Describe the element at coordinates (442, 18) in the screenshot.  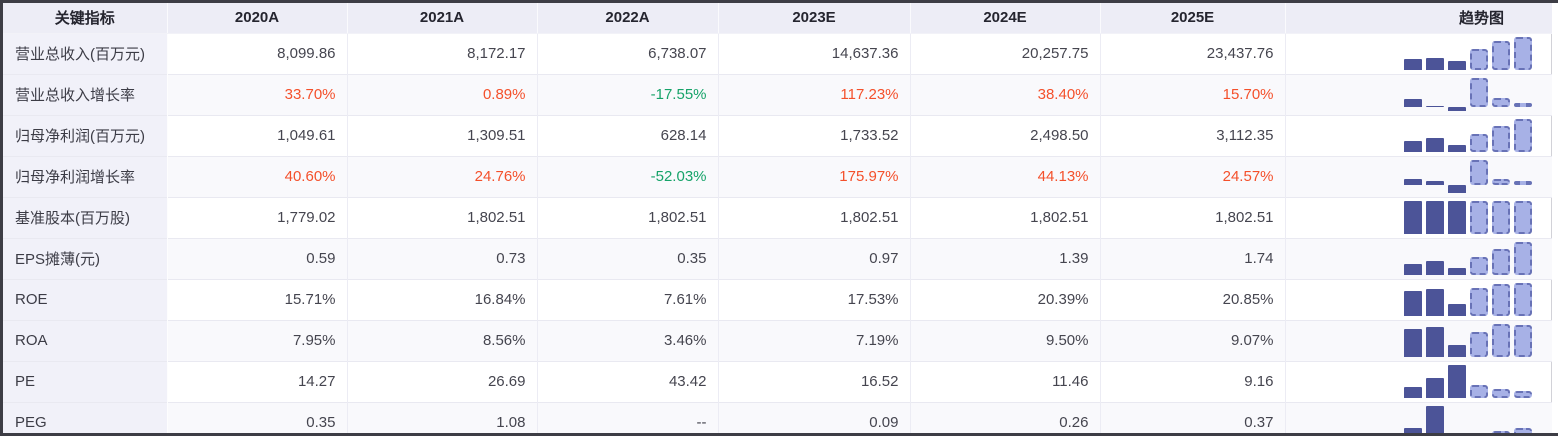
I see `column-header-2021a: 2021A` at that location.